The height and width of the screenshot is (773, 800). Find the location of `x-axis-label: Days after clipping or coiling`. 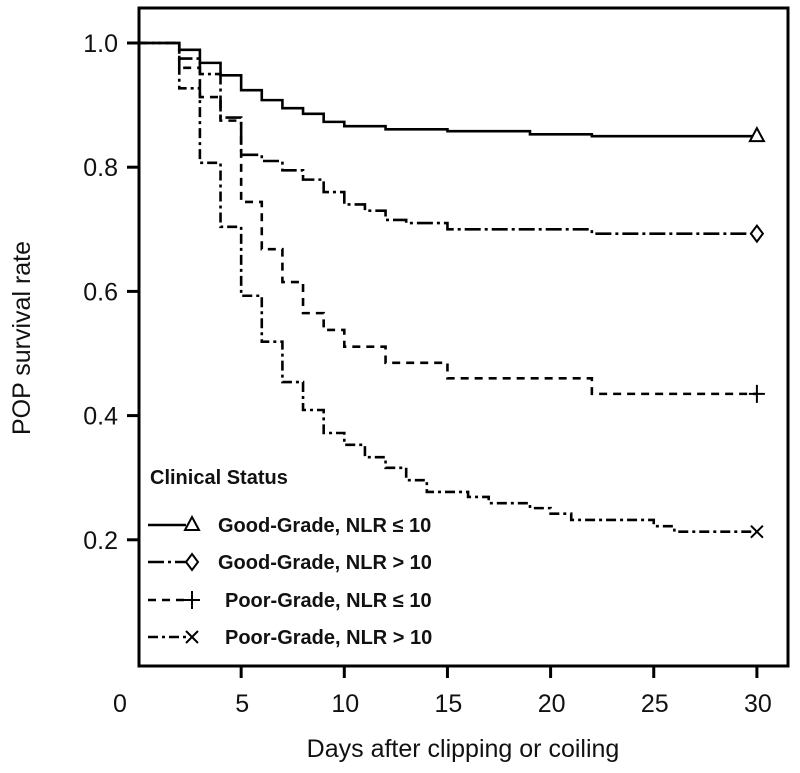

x-axis-label: Days after clipping or coiling is located at coordinates (463, 749).